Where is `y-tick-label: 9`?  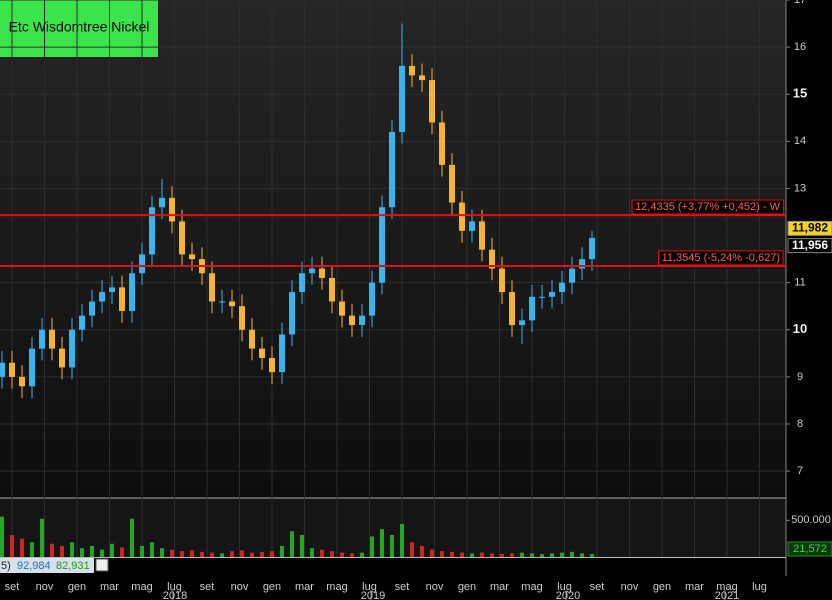 y-tick-label: 9 is located at coordinates (800, 377).